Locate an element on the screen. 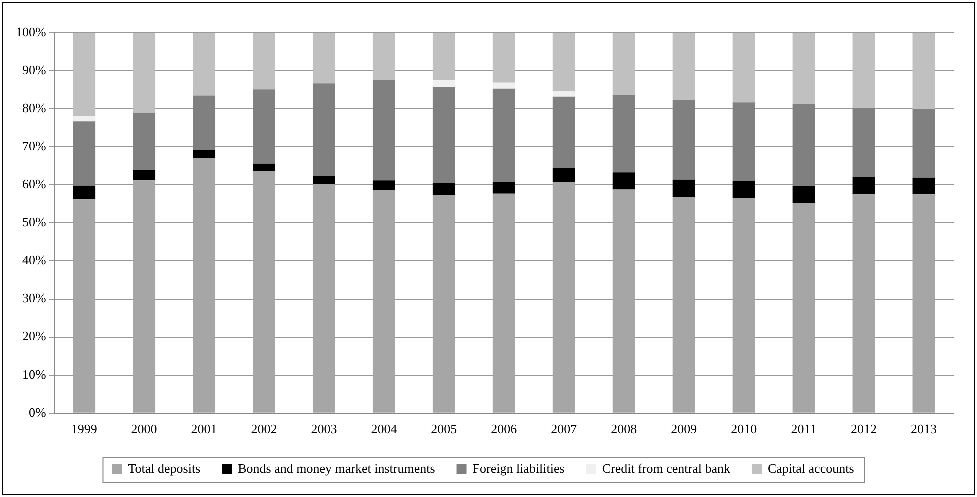  y-tick-label: 20% is located at coordinates (34, 336).